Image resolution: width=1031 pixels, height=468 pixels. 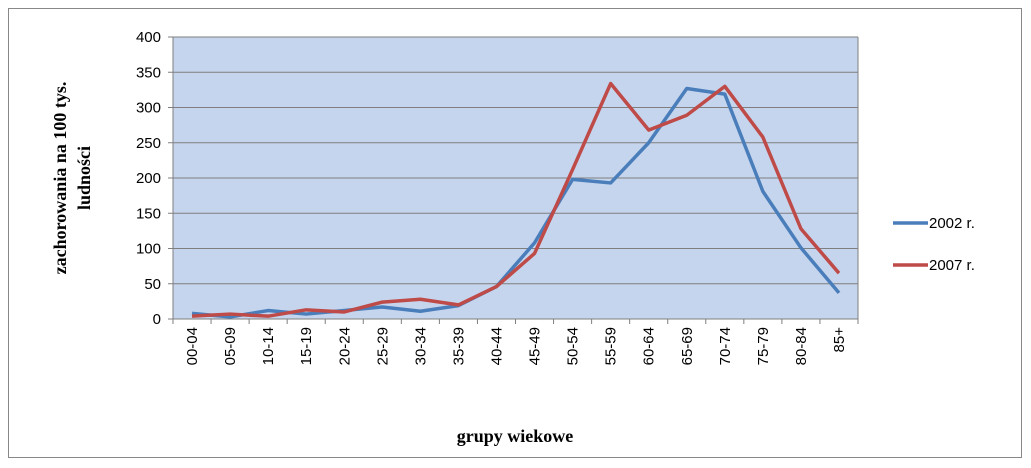 I want to click on x-tick-label: 85+, so click(x=839, y=340).